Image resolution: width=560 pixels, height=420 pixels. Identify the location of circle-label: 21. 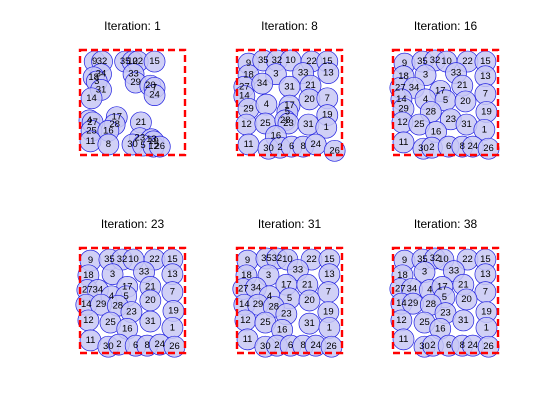
(310, 85).